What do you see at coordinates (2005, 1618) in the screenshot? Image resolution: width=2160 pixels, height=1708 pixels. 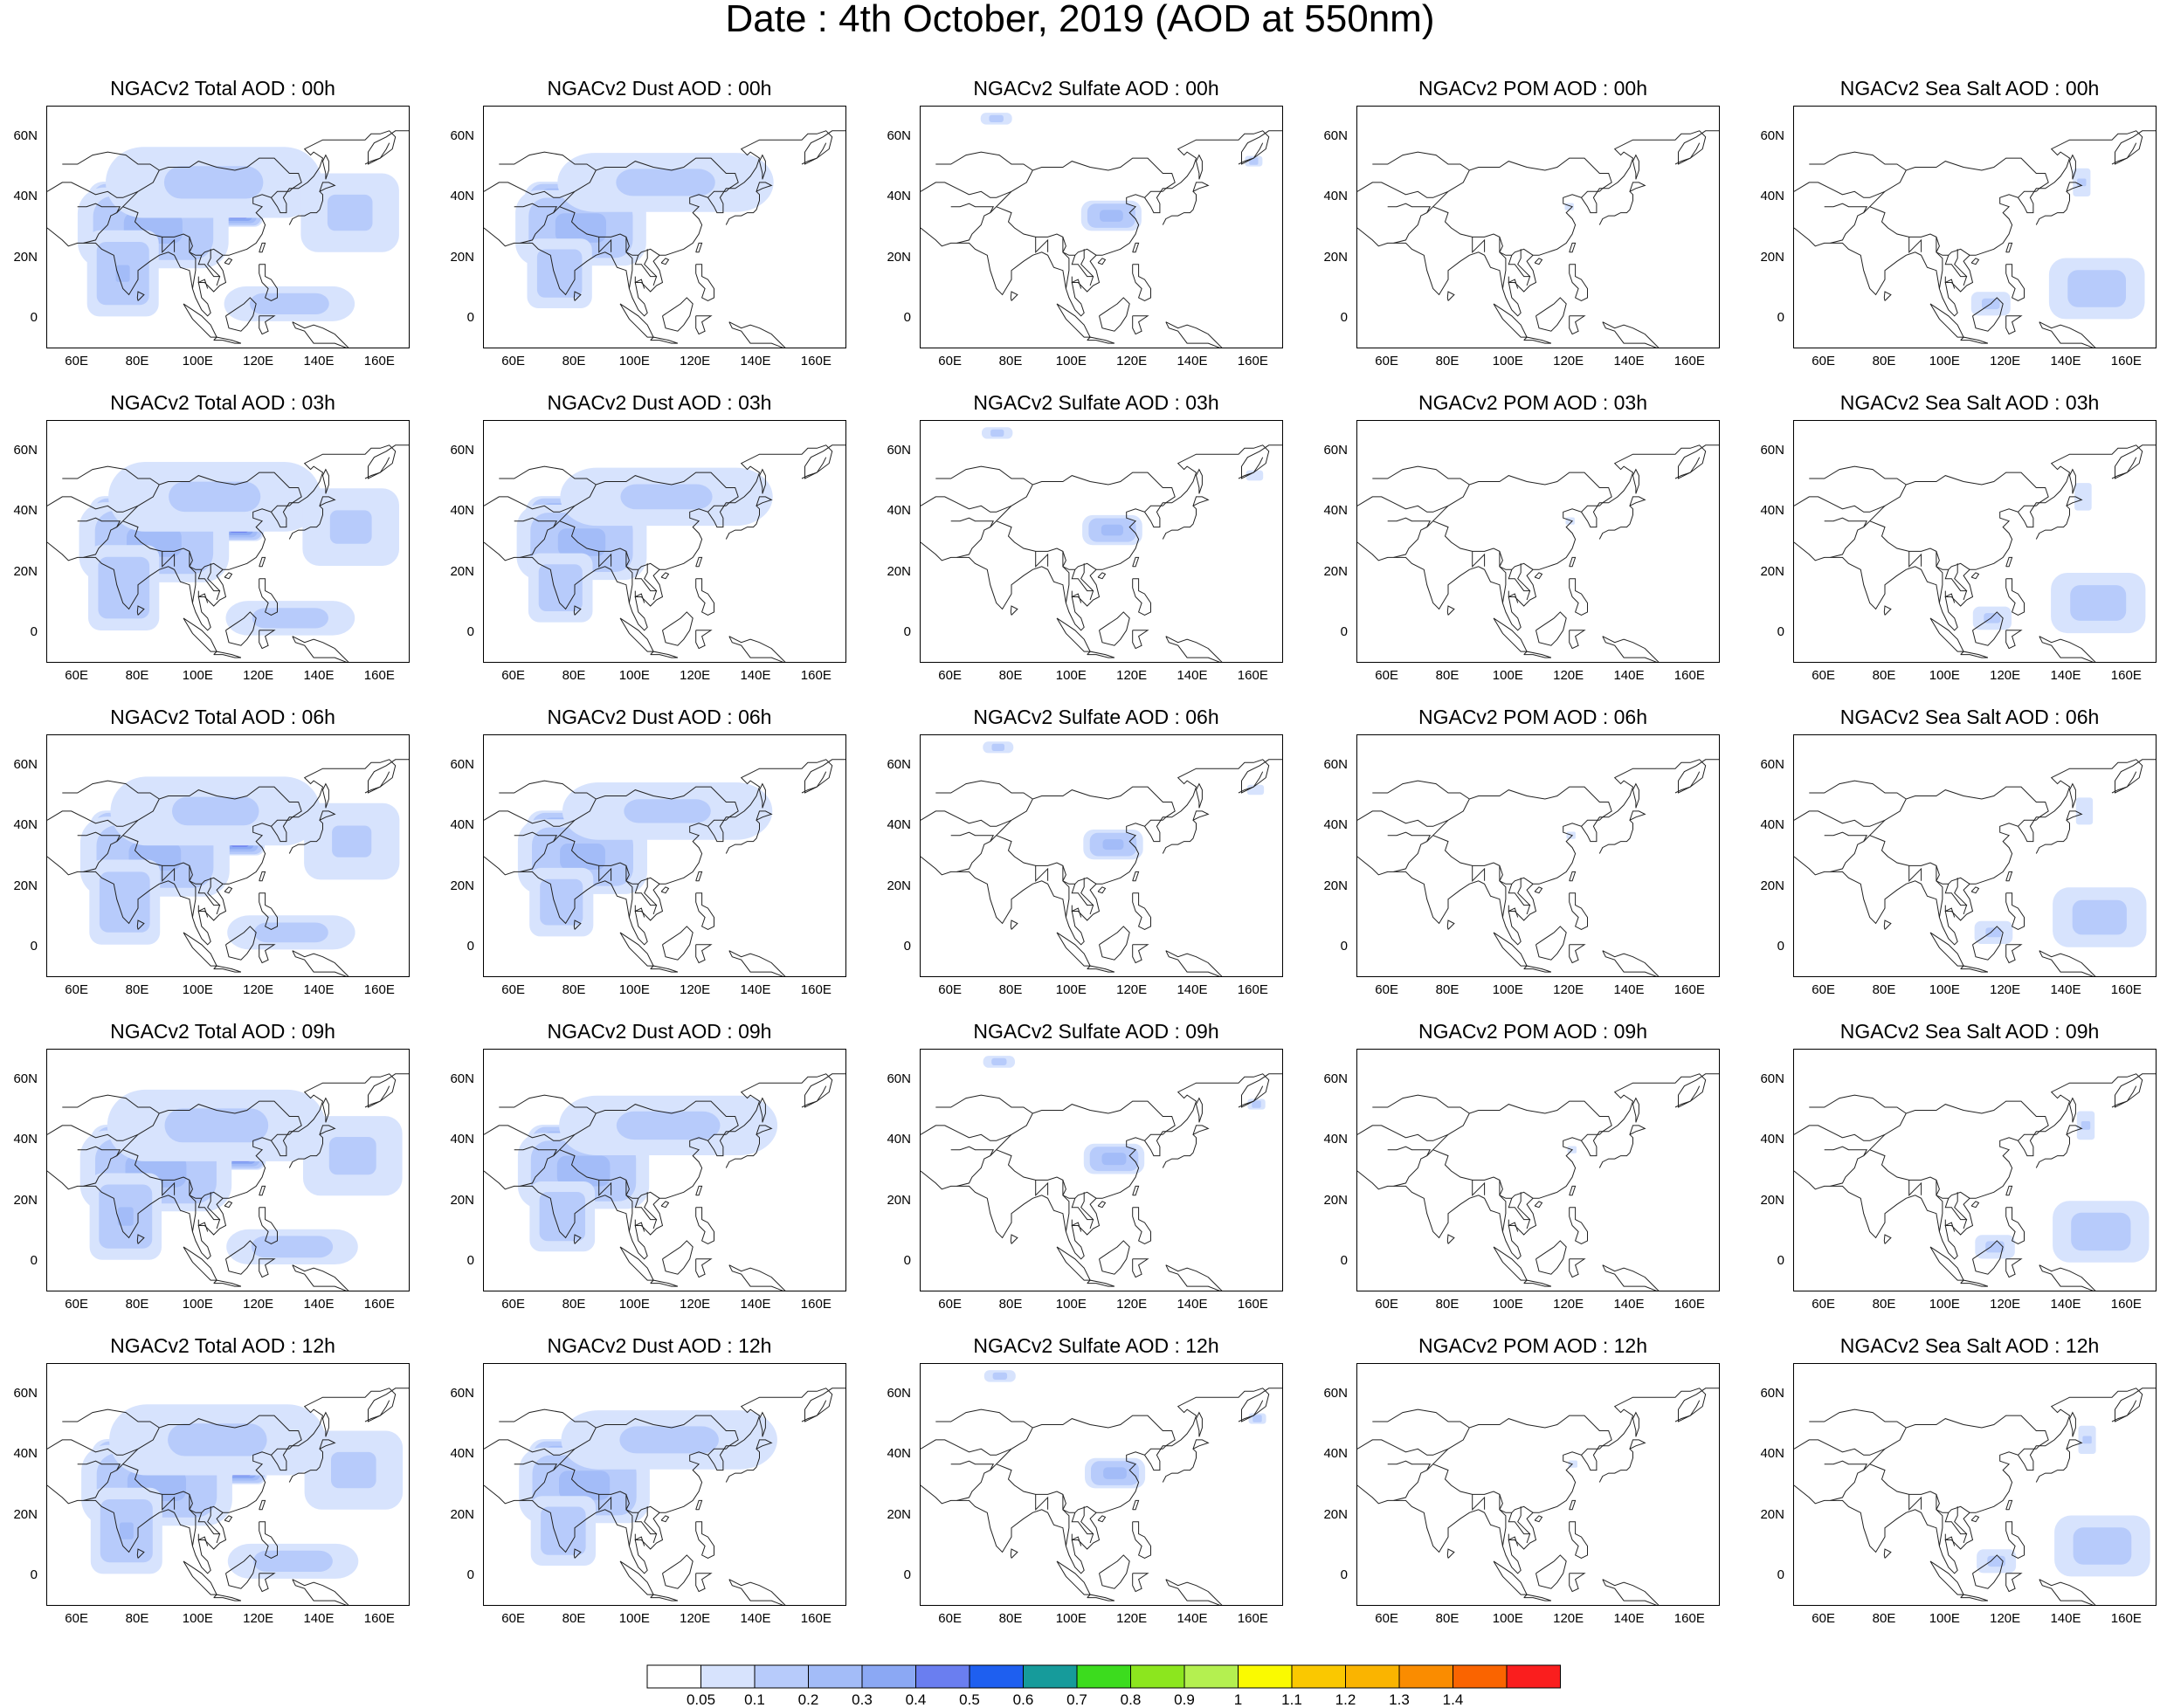 I see `x-tick-label: 120E` at bounding box center [2005, 1618].